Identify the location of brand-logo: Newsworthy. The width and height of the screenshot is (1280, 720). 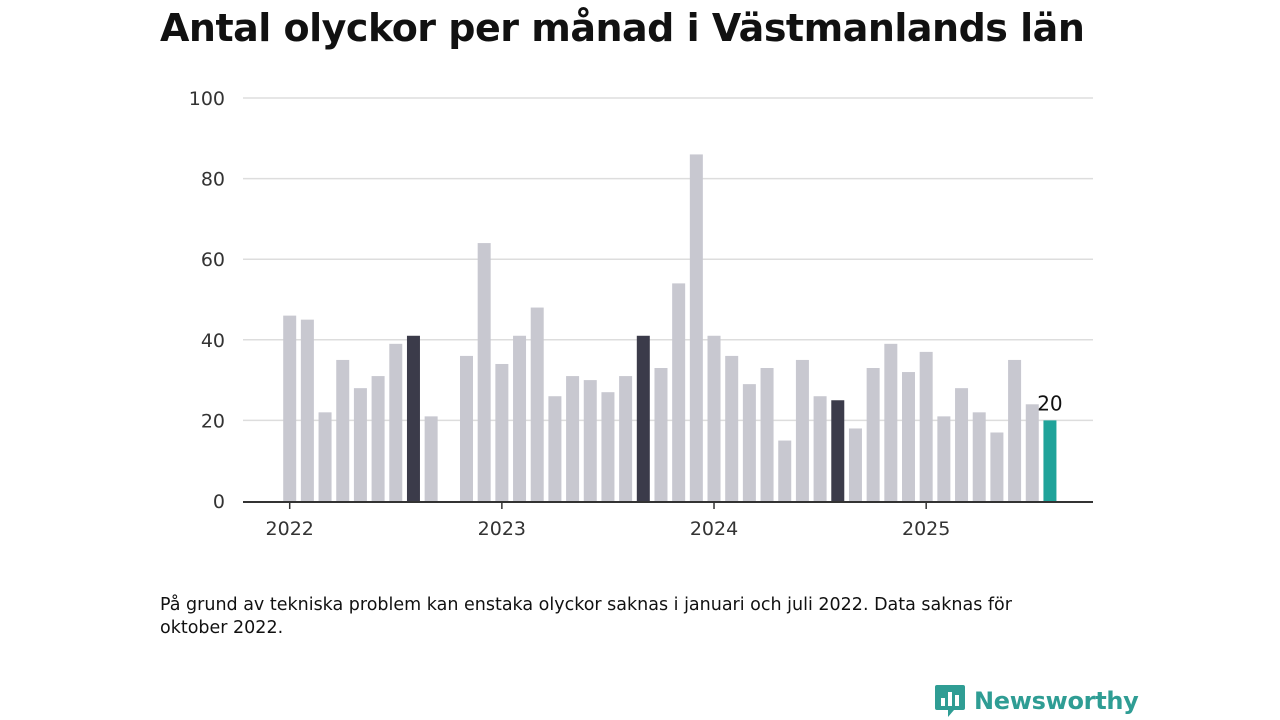
(1036, 701).